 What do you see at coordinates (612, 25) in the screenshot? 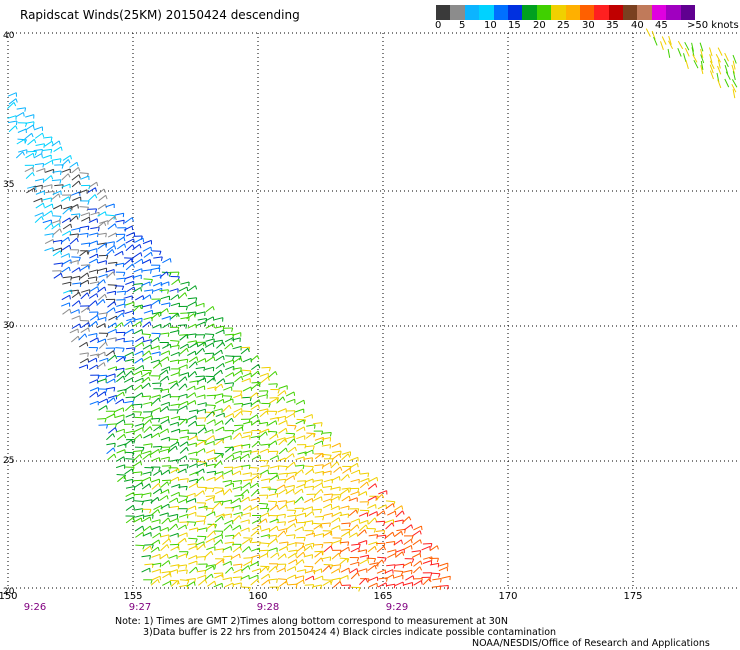
I see `colorbar-label: 35` at bounding box center [612, 25].